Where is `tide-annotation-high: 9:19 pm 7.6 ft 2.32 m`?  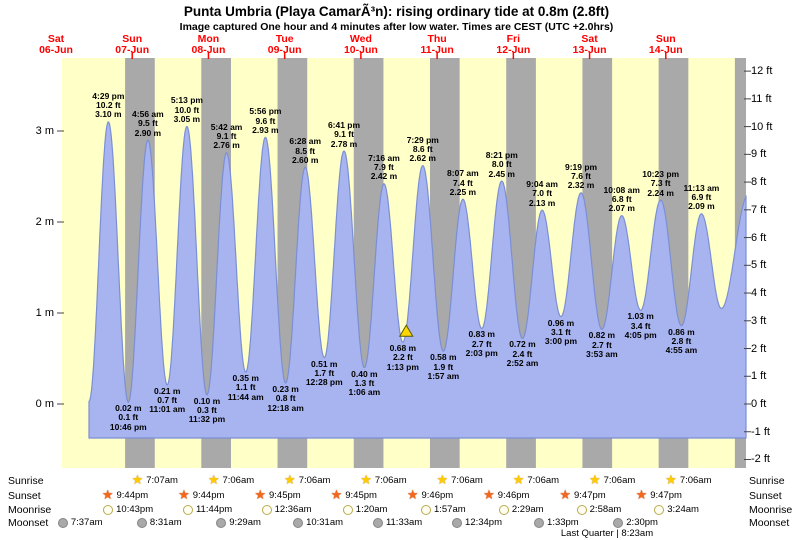
tide-annotation-high: 9:19 pm 7.6 ft 2.32 m is located at coordinates (581, 176).